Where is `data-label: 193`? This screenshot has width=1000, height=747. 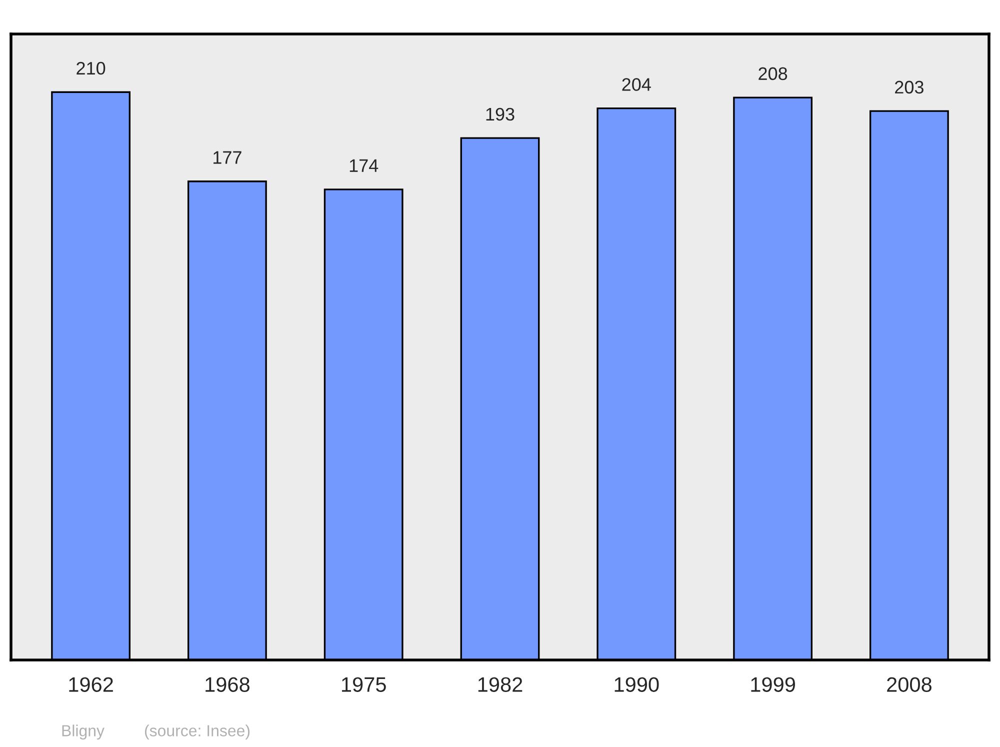 data-label: 193 is located at coordinates (500, 114).